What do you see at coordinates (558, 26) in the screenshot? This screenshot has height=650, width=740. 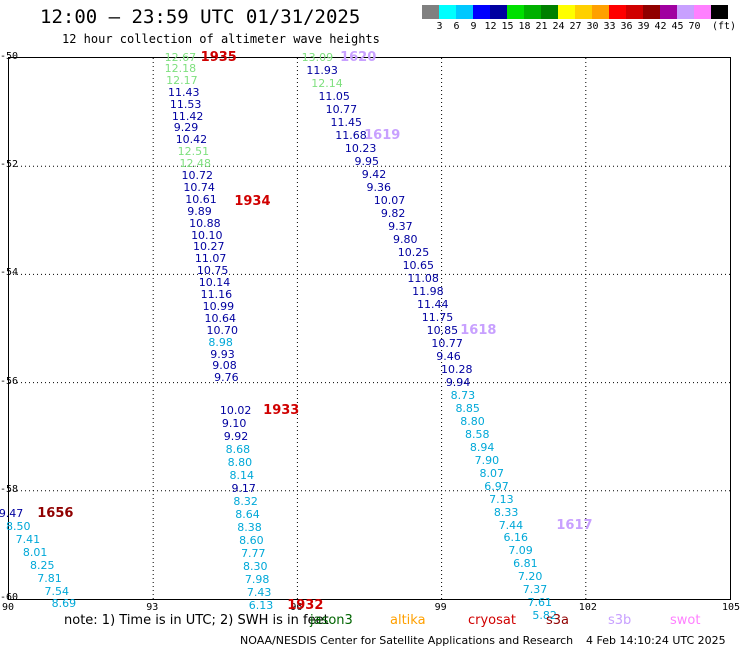 I see `scale-label: 24` at bounding box center [558, 26].